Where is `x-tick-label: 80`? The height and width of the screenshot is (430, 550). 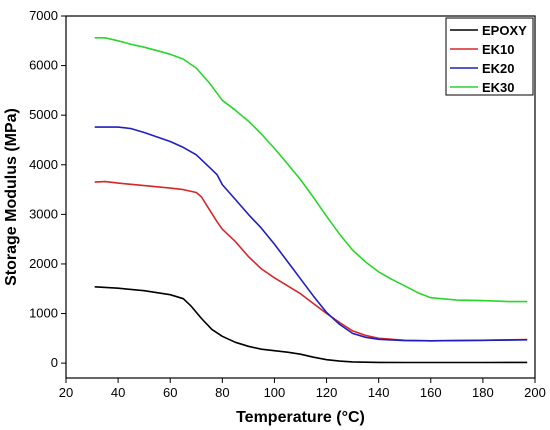 x-tick-label: 80 is located at coordinates (222, 392).